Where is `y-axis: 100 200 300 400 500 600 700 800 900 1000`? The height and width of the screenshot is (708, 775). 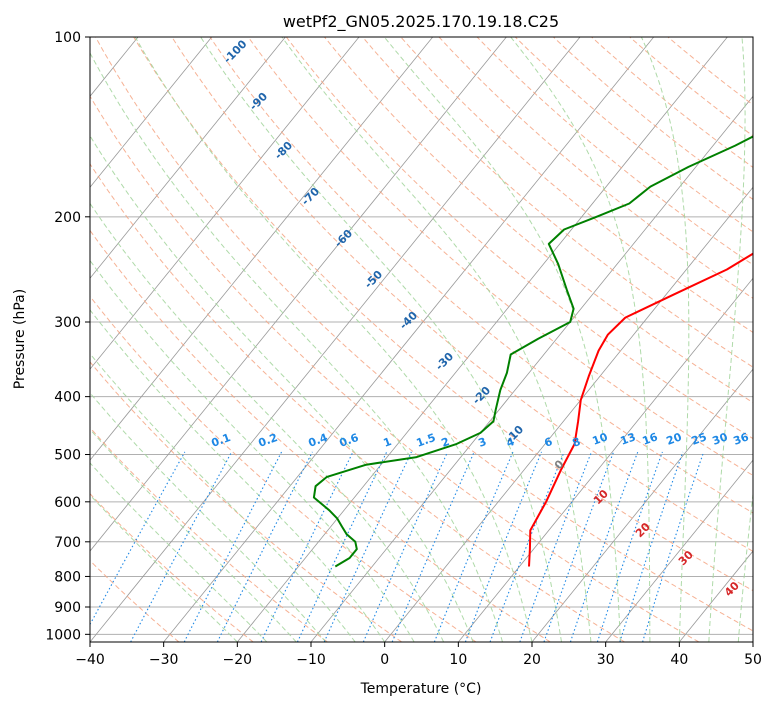
y-axis: 100 200 300 400 500 600 700 800 900 1000 is located at coordinates (67, 336).